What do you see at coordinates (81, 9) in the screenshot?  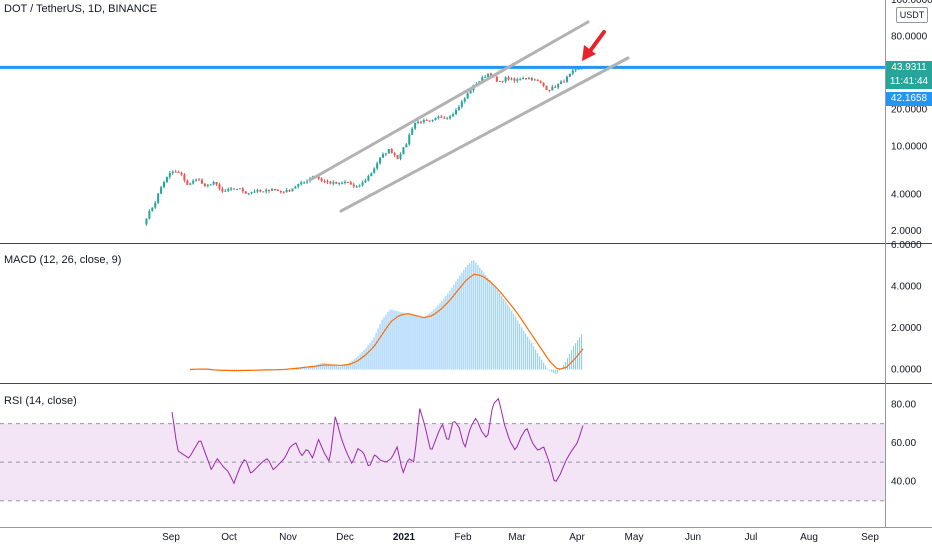 I see `symbol-title: DOT / TetherUS, 1D, BINANCE` at bounding box center [81, 9].